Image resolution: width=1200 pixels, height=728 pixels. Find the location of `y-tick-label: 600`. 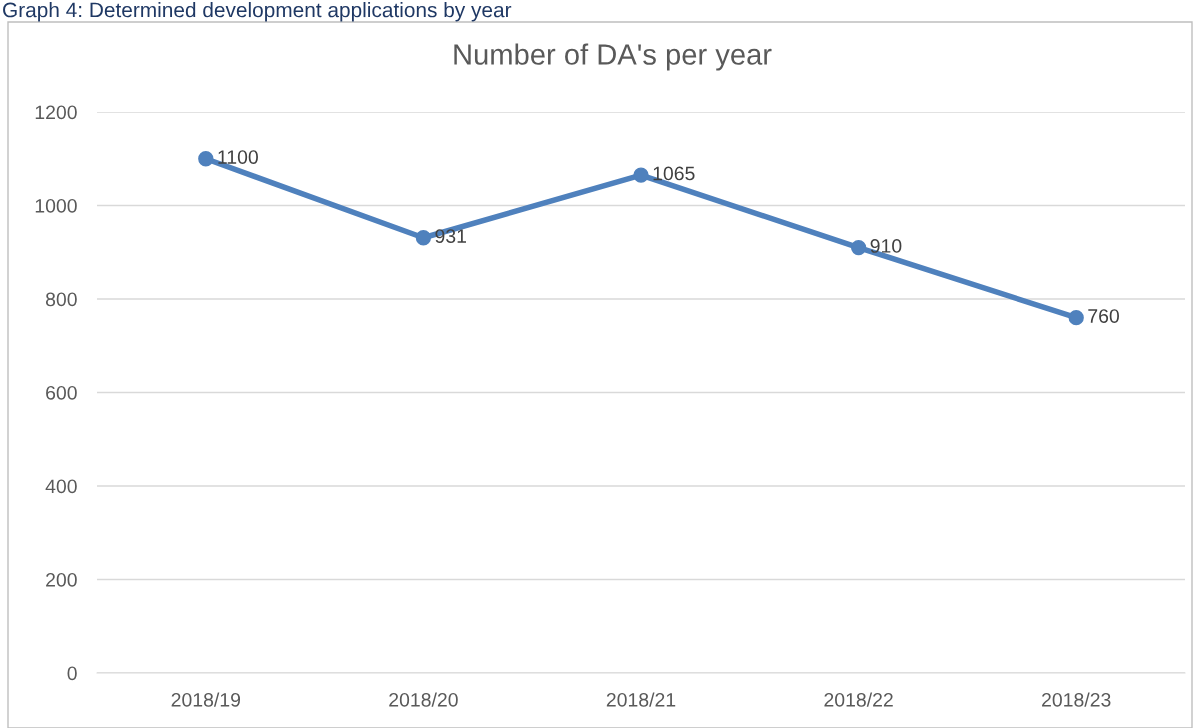

y-tick-label: 600 is located at coordinates (61, 392).